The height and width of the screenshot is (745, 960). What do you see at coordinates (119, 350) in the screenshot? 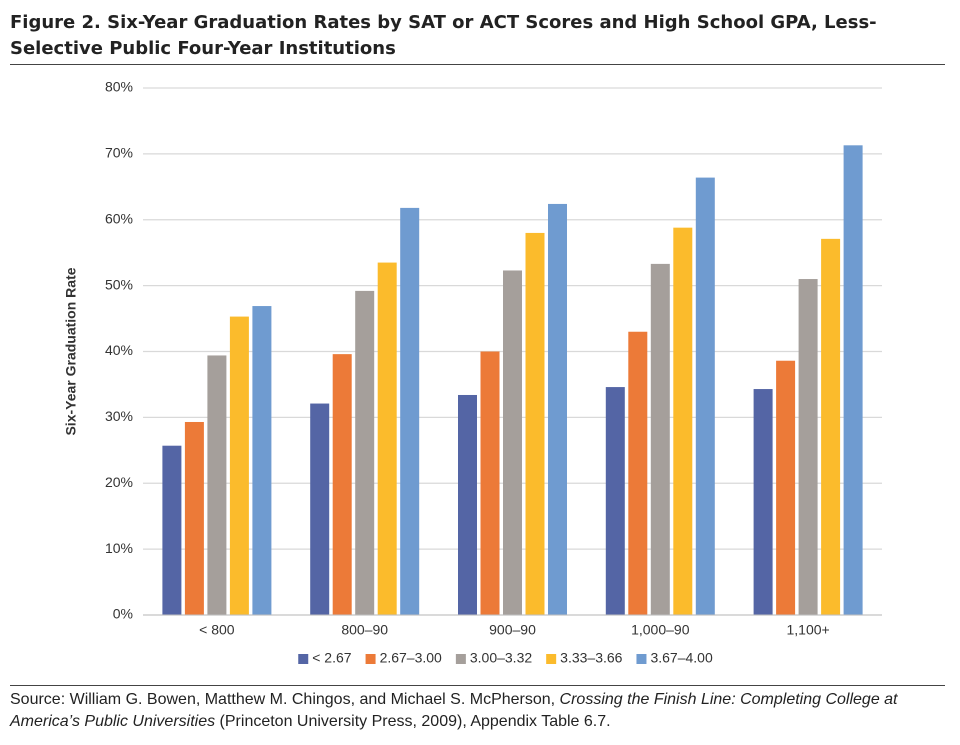
I see `y-tick-label: 40%` at bounding box center [119, 350].